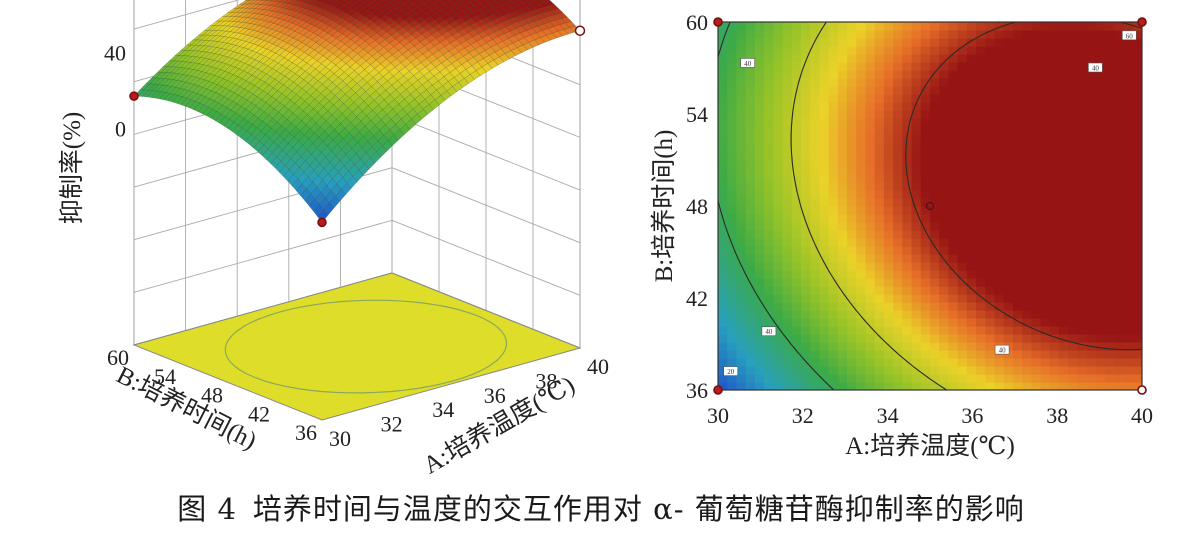 This screenshot has height=540, width=1202. Describe the element at coordinates (1129, 35) in the screenshot. I see `contour-label: 60` at that location.